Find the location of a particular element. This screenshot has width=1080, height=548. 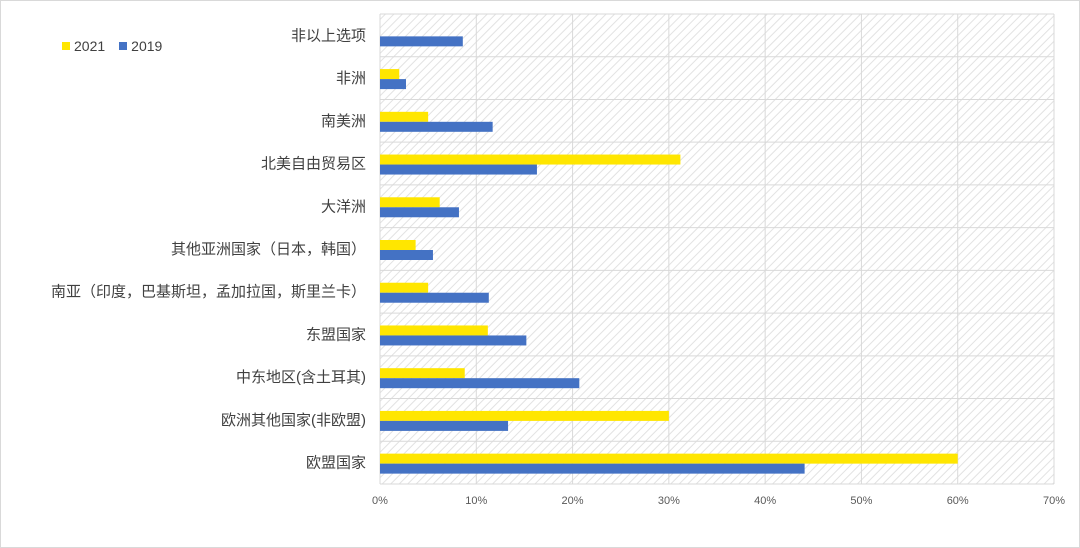

legend-swatch-2019 is located at coordinates (123, 46).